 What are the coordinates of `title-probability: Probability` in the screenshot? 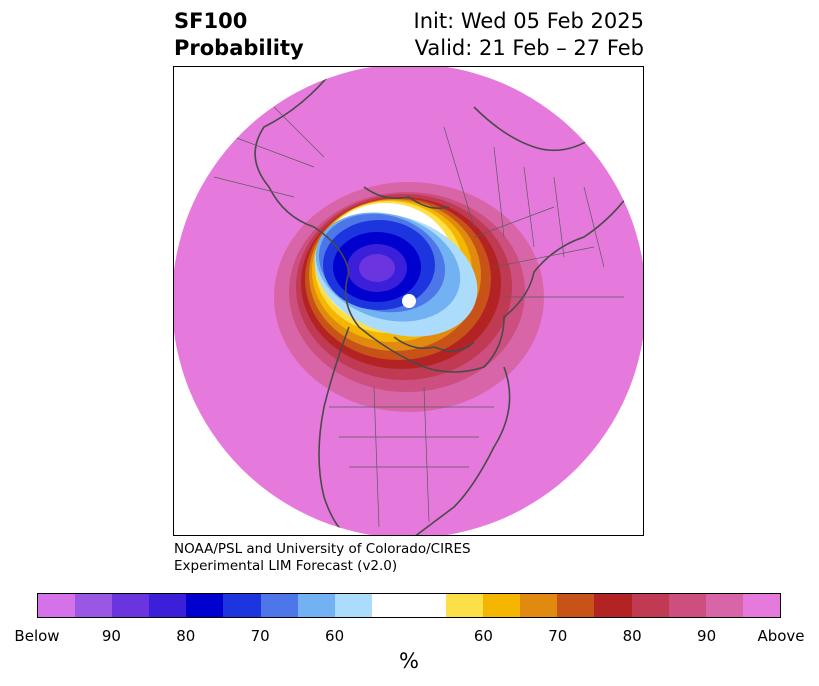 It's located at (239, 48).